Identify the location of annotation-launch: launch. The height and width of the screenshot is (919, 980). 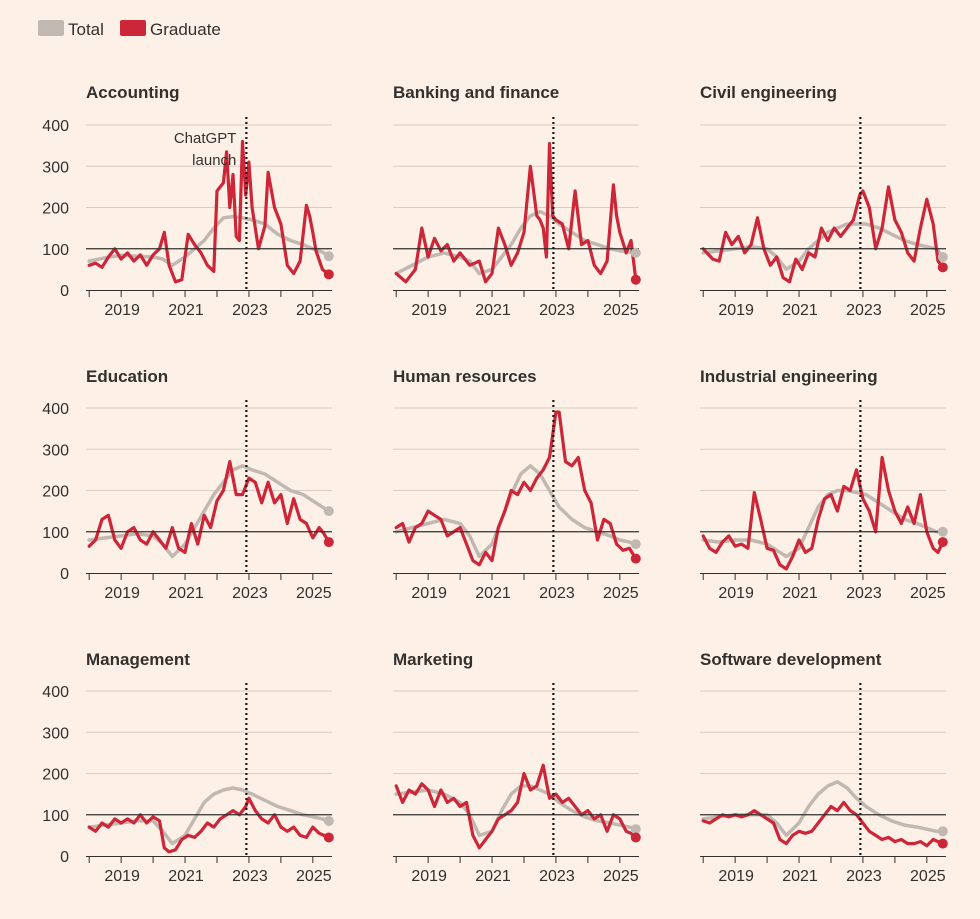
(214, 160).